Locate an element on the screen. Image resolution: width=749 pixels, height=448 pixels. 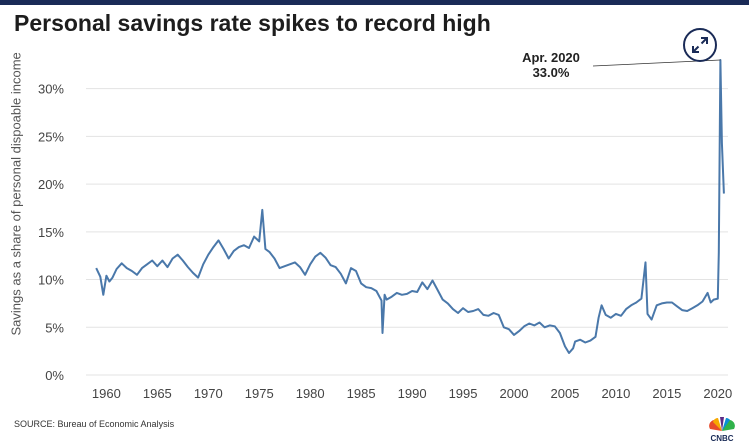
y-tick-label: 30% is located at coordinates (51, 89).